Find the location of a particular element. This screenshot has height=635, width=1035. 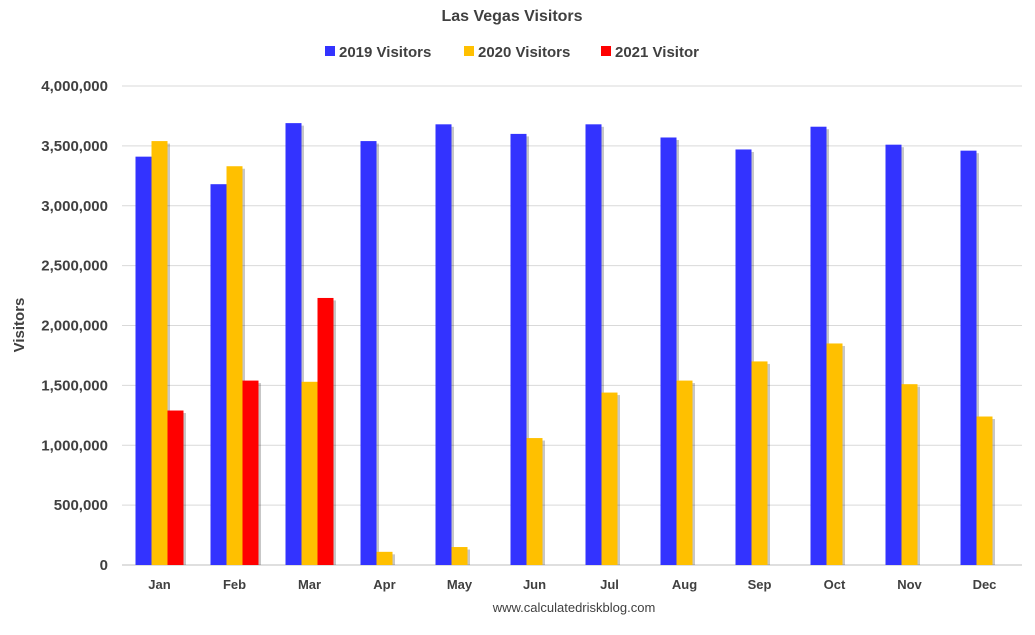

x-tick-label: Jul is located at coordinates (609, 584).